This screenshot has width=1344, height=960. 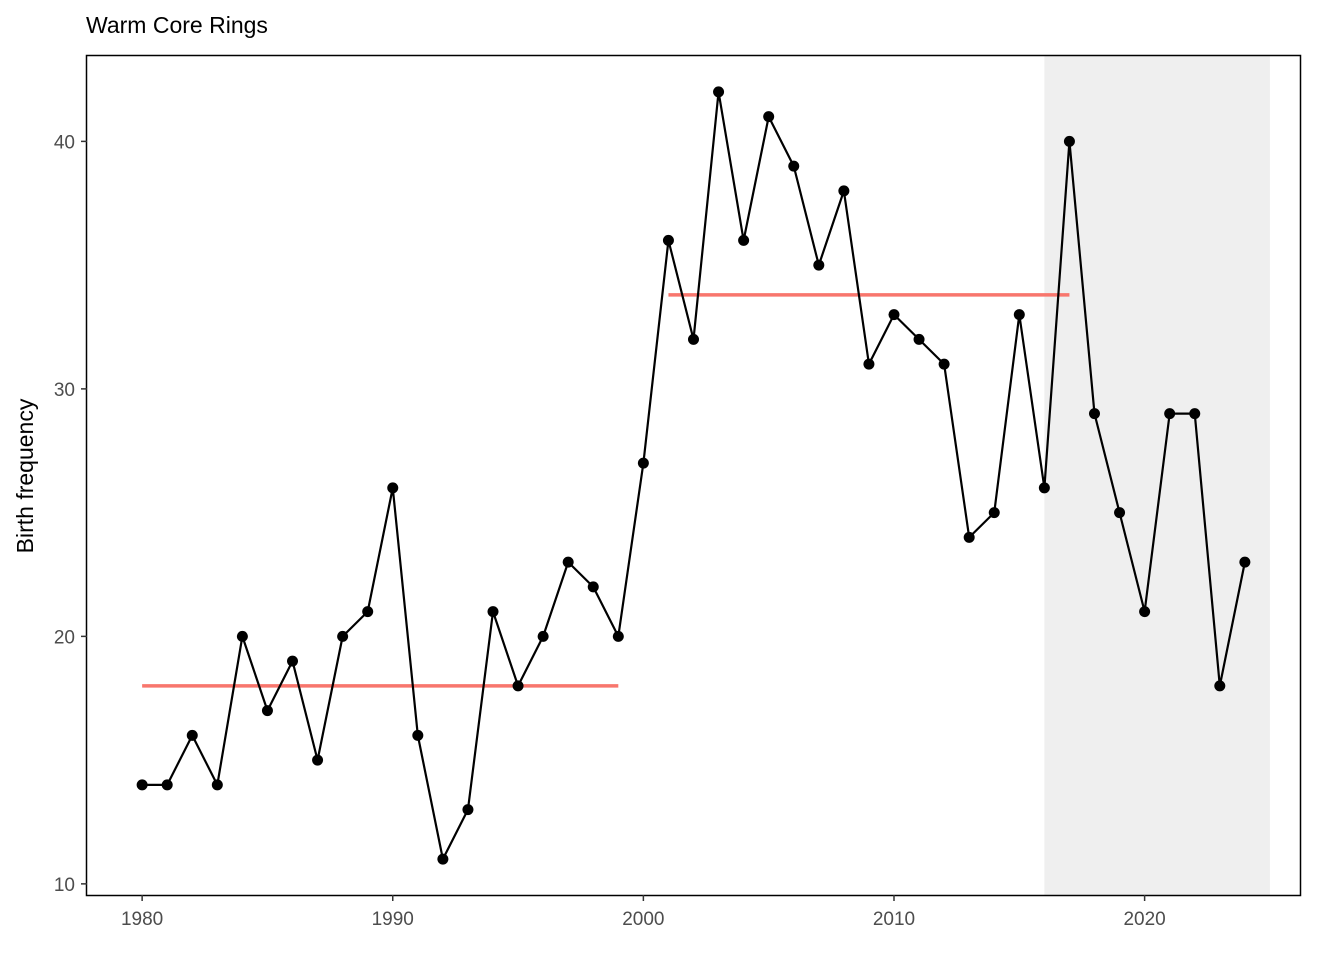 What do you see at coordinates (64, 390) in the screenshot?
I see `y-tick-label-30: 30` at bounding box center [64, 390].